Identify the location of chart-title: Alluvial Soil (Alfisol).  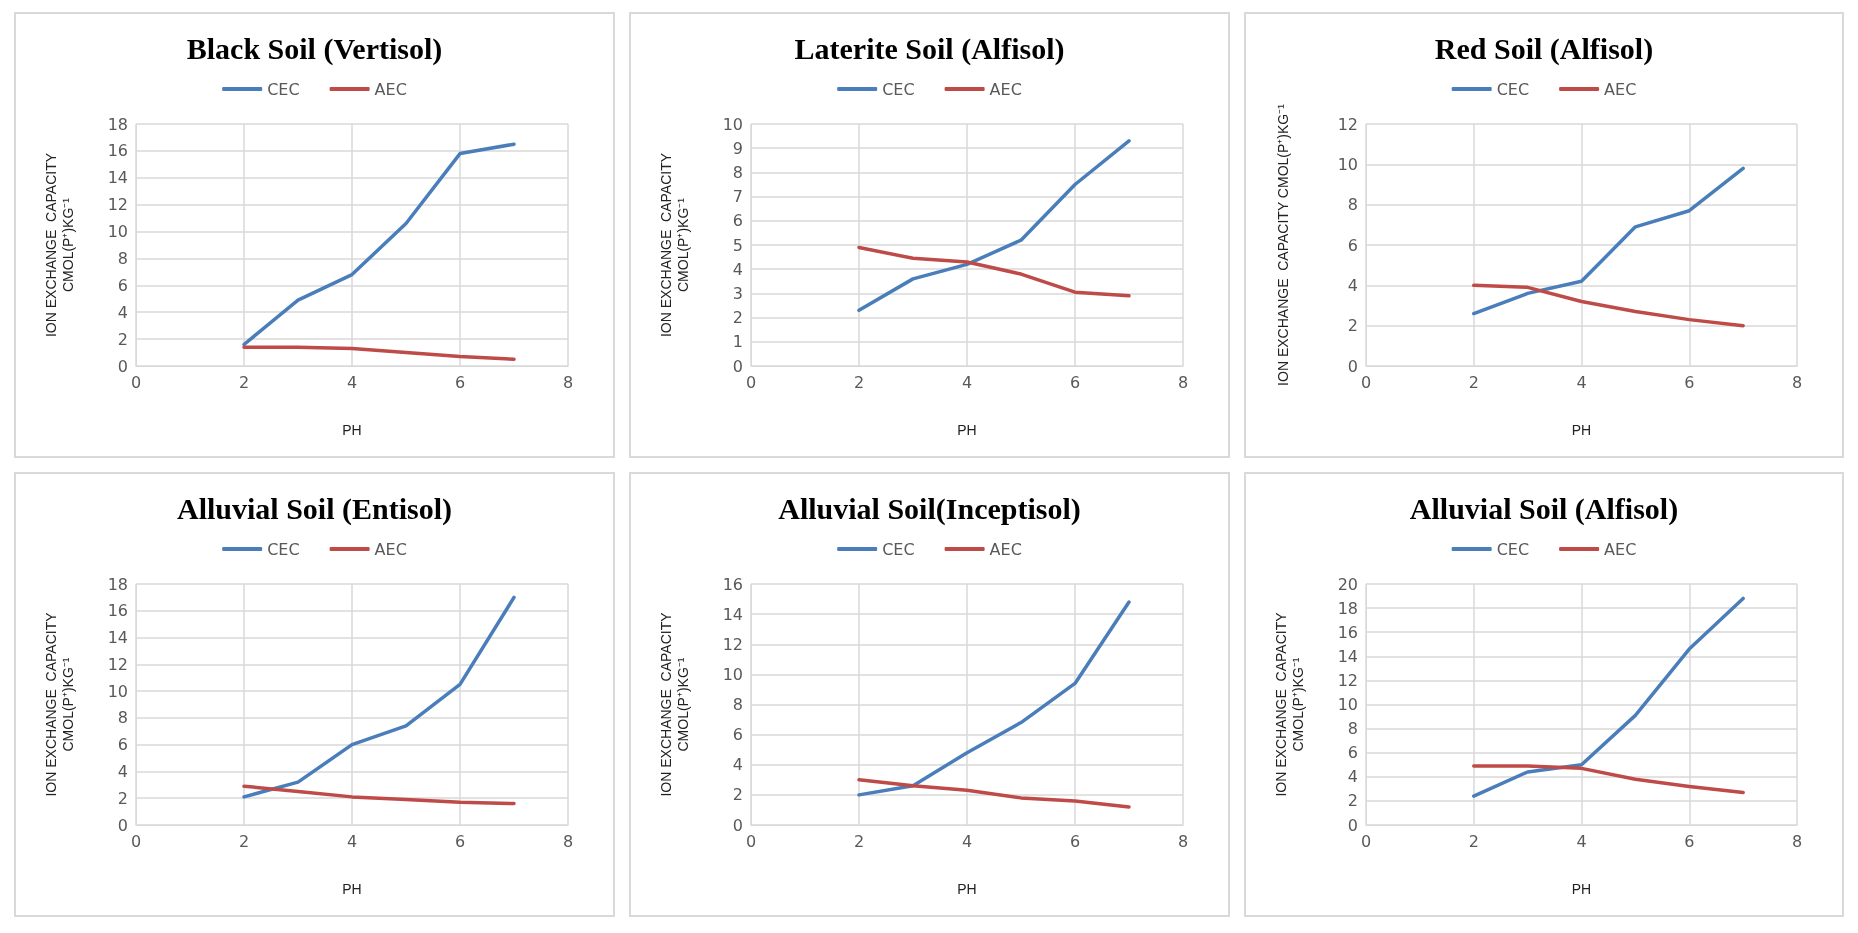
(1544, 508).